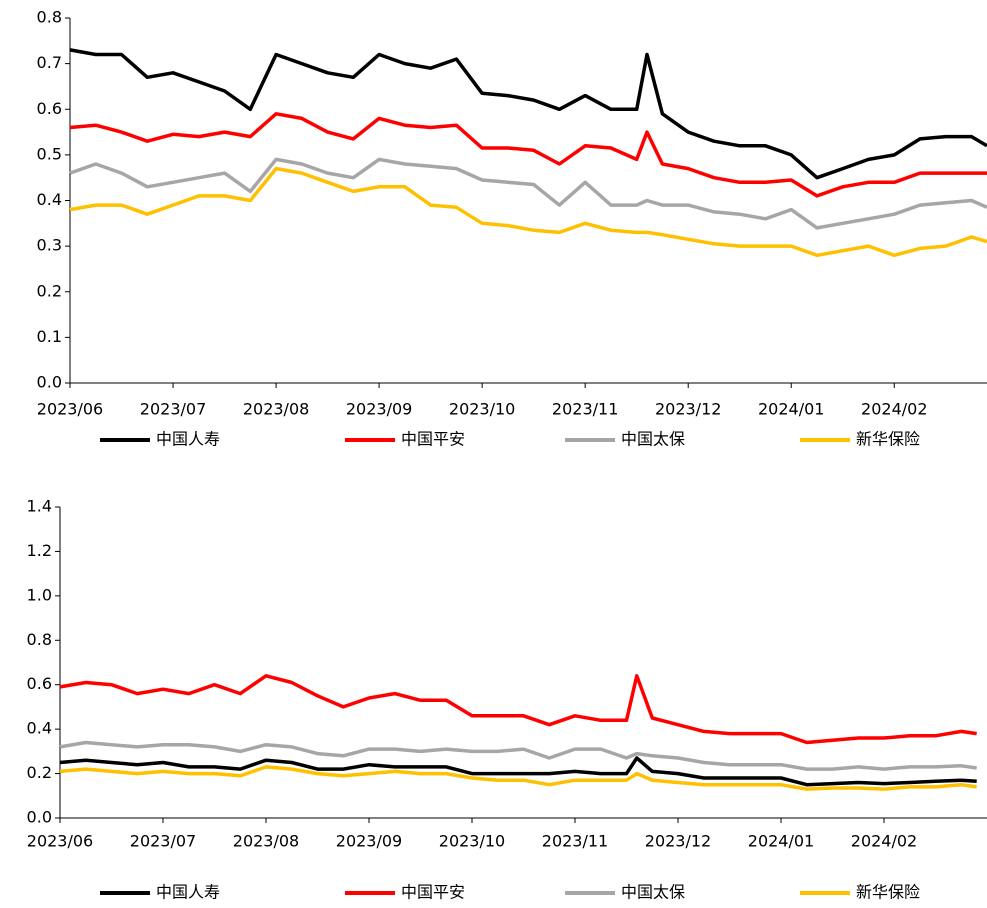  What do you see at coordinates (39, 594) in the screenshot?
I see `y-tick-label: 1.0` at bounding box center [39, 594].